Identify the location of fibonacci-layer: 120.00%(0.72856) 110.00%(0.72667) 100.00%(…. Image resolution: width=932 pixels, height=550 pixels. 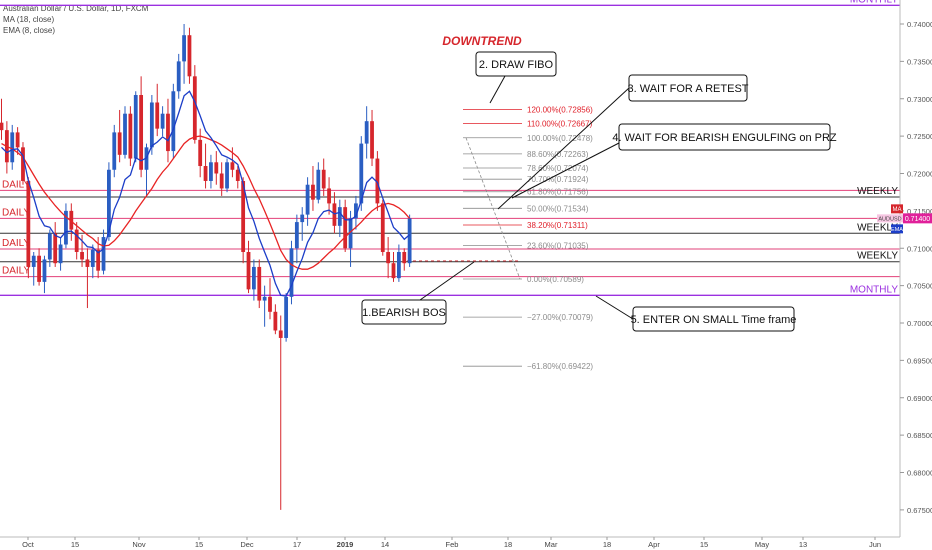
(500, 238).